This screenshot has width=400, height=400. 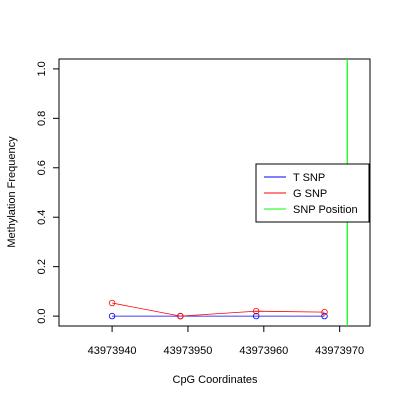 What do you see at coordinates (42, 266) in the screenshot?
I see `y-tick-label: 0.2` at bounding box center [42, 266].